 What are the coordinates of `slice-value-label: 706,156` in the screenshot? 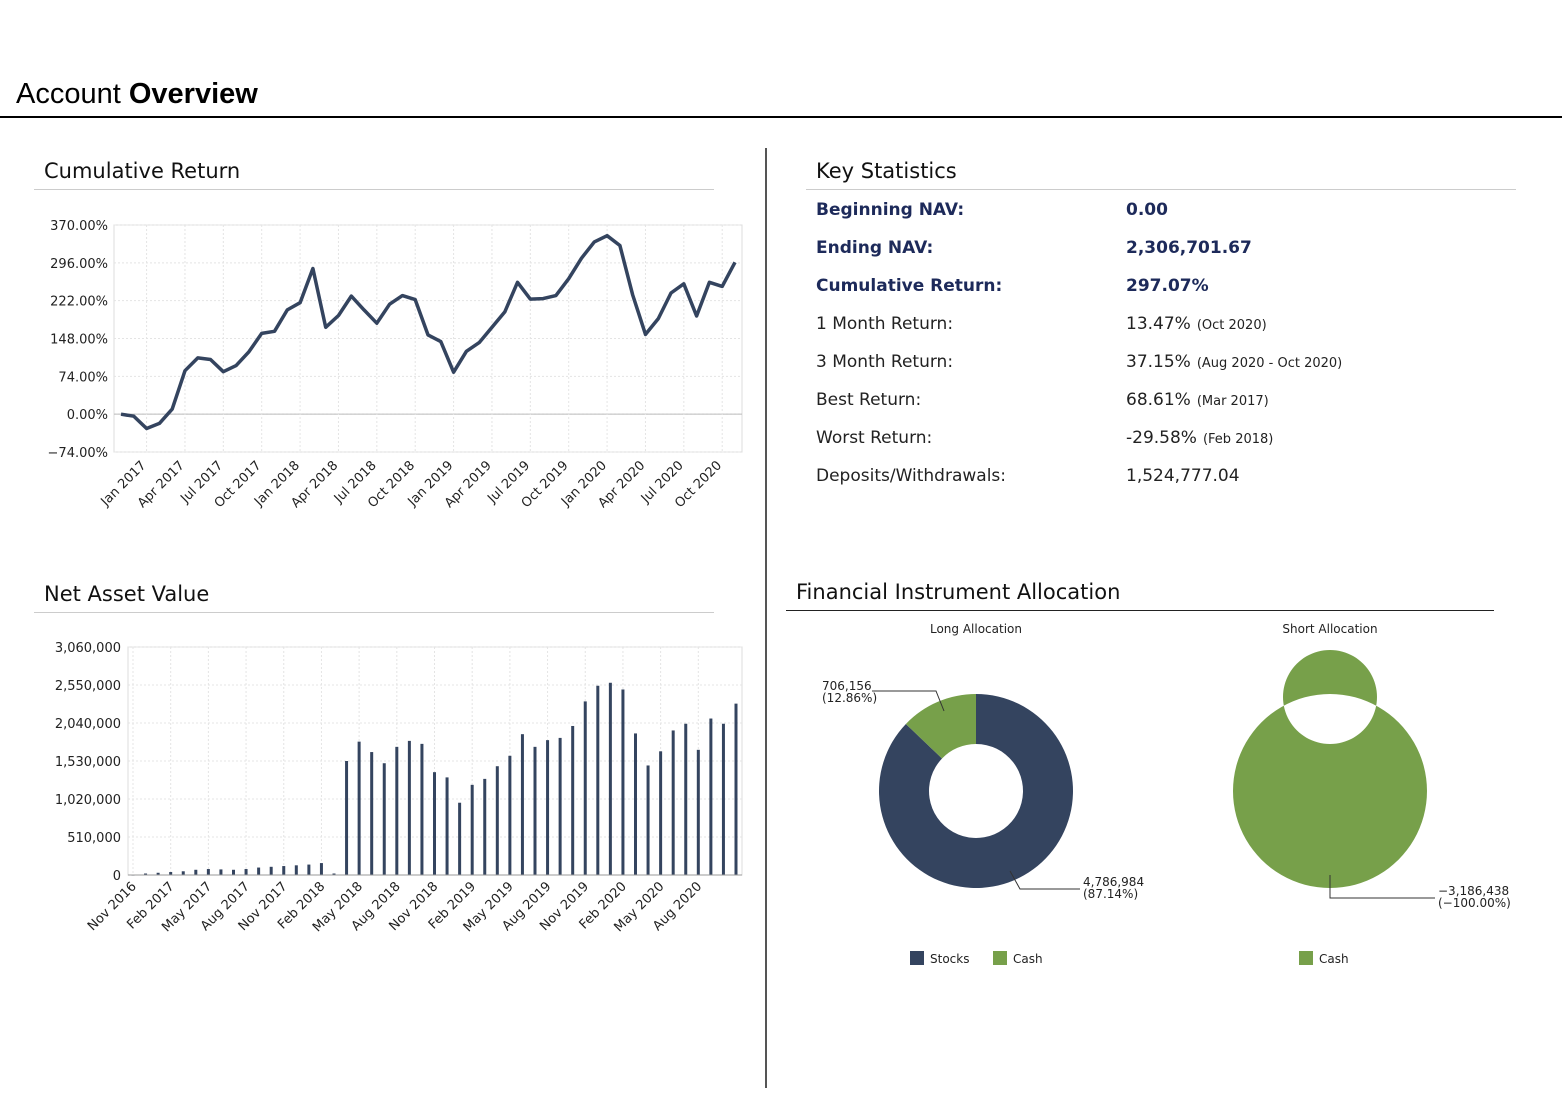 It's located at (847, 686).